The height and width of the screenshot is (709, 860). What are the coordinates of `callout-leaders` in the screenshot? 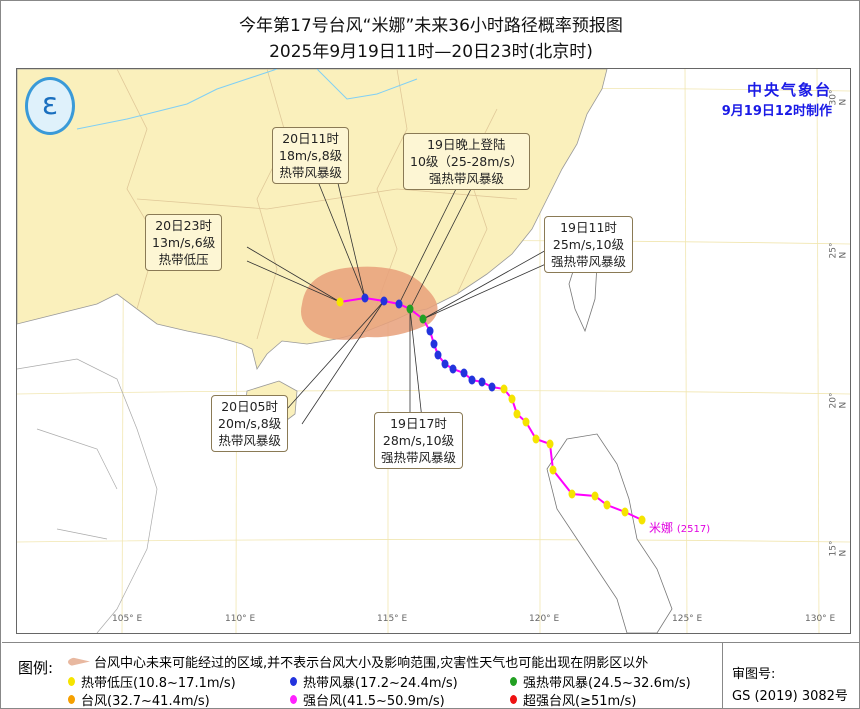 It's located at (402, 301).